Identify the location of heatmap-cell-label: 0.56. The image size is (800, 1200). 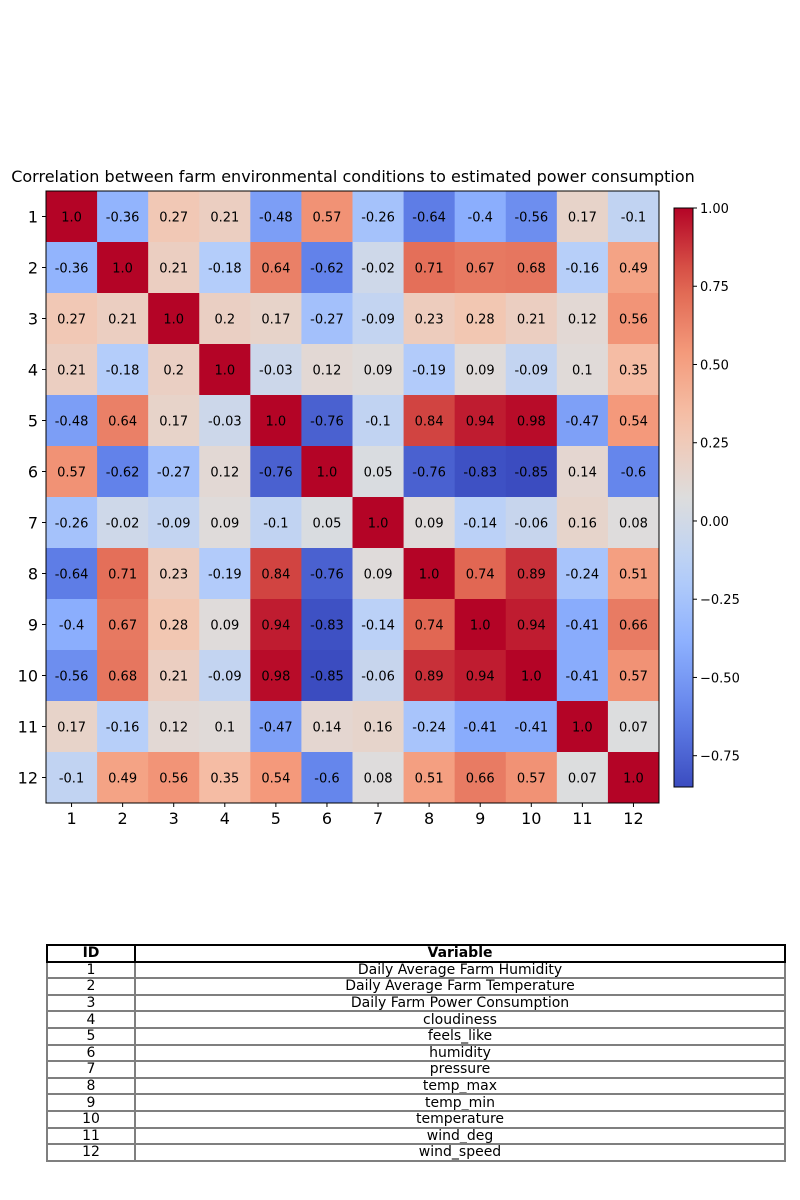
(173, 779).